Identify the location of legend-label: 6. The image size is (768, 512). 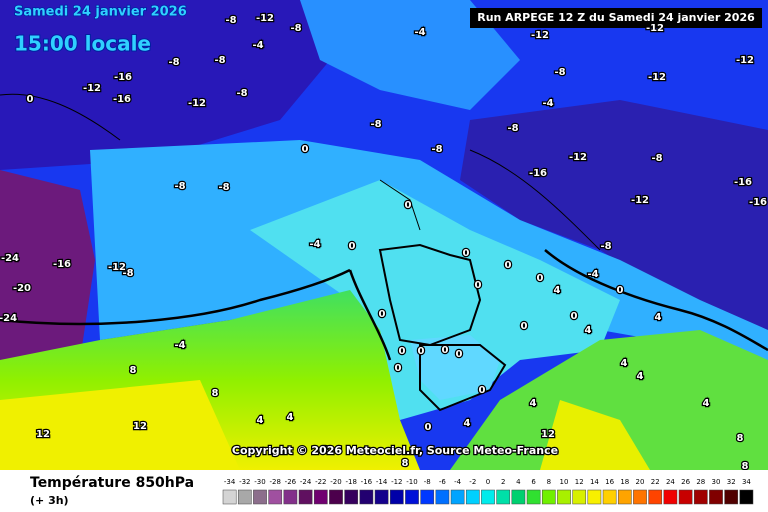
(533, 482).